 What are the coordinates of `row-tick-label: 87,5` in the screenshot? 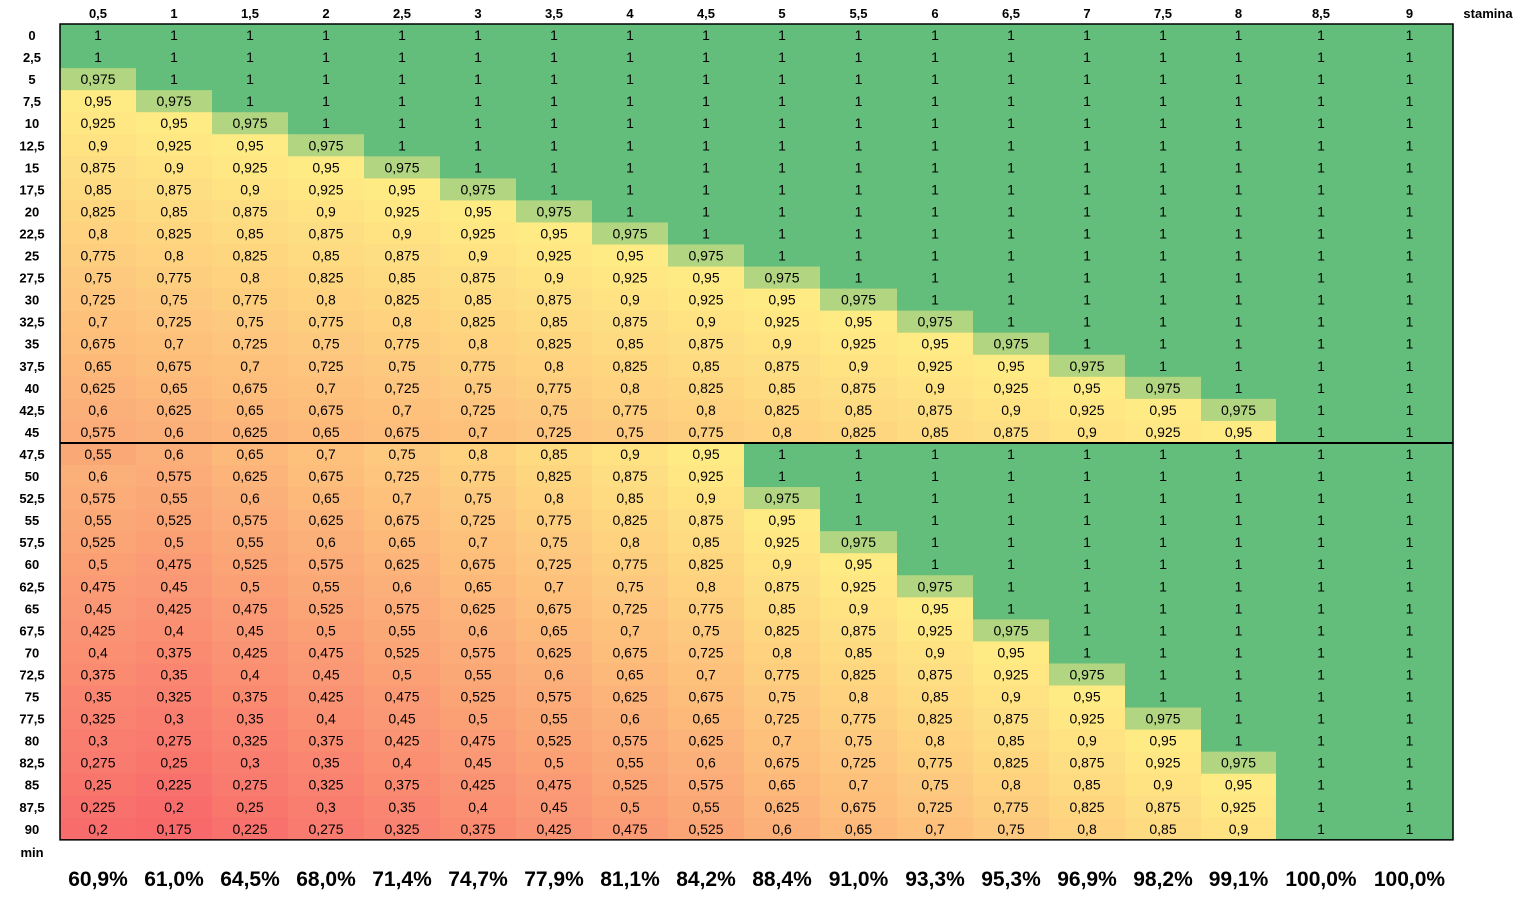 It's located at (31, 807).